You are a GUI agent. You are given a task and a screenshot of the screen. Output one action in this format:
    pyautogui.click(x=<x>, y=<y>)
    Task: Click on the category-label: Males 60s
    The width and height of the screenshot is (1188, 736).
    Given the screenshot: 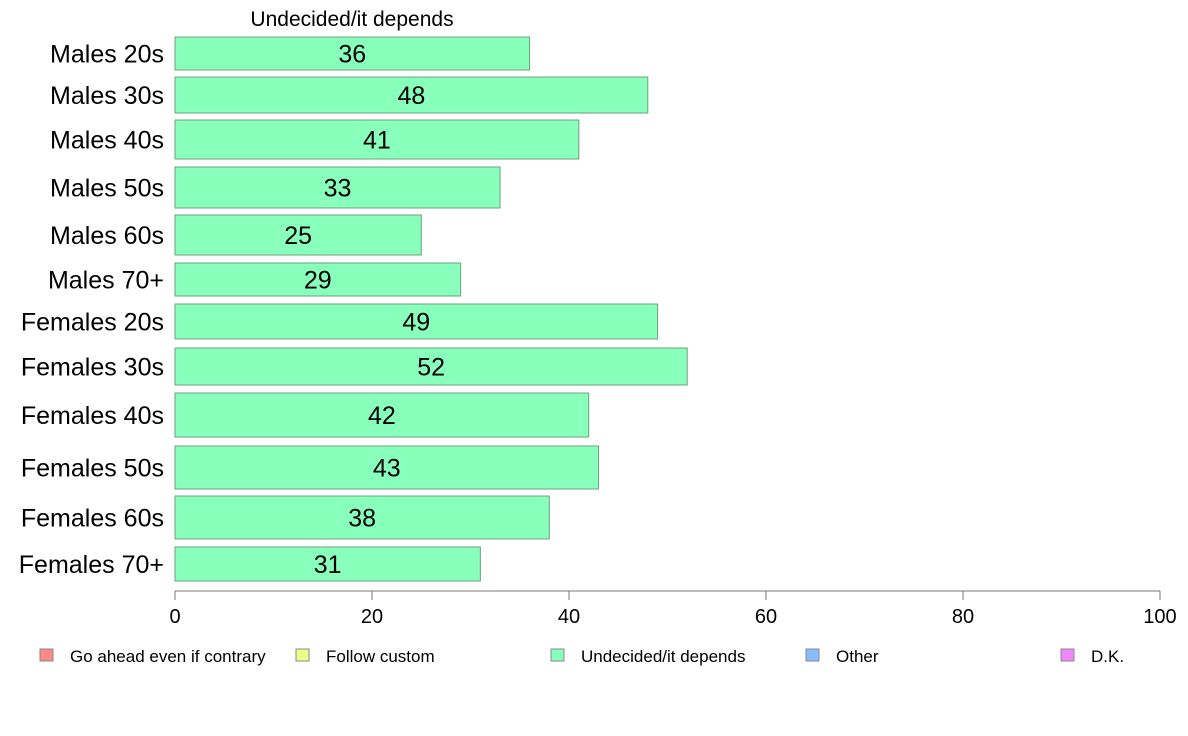 What is the action you would take?
    pyautogui.click(x=107, y=236)
    